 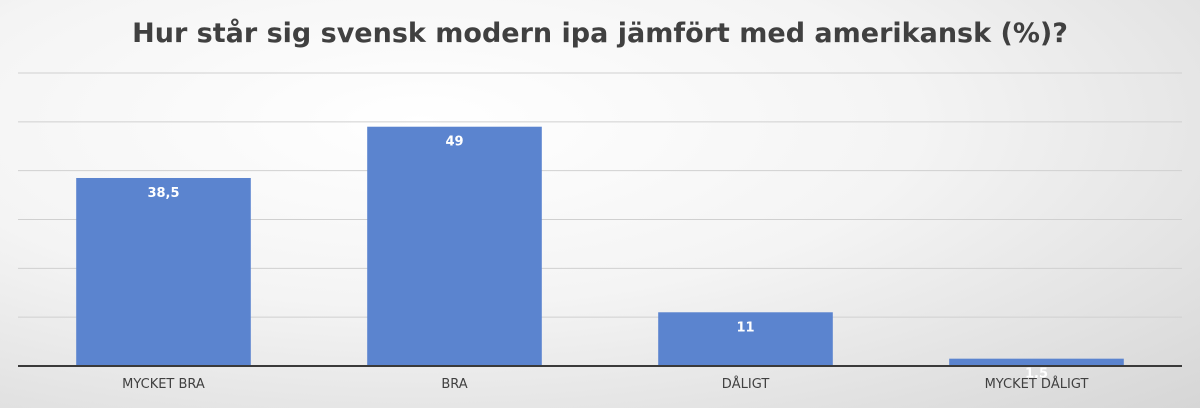 I want to click on x-tick-label-3: MYCKET DÅLIGT, so click(x=1037, y=384).